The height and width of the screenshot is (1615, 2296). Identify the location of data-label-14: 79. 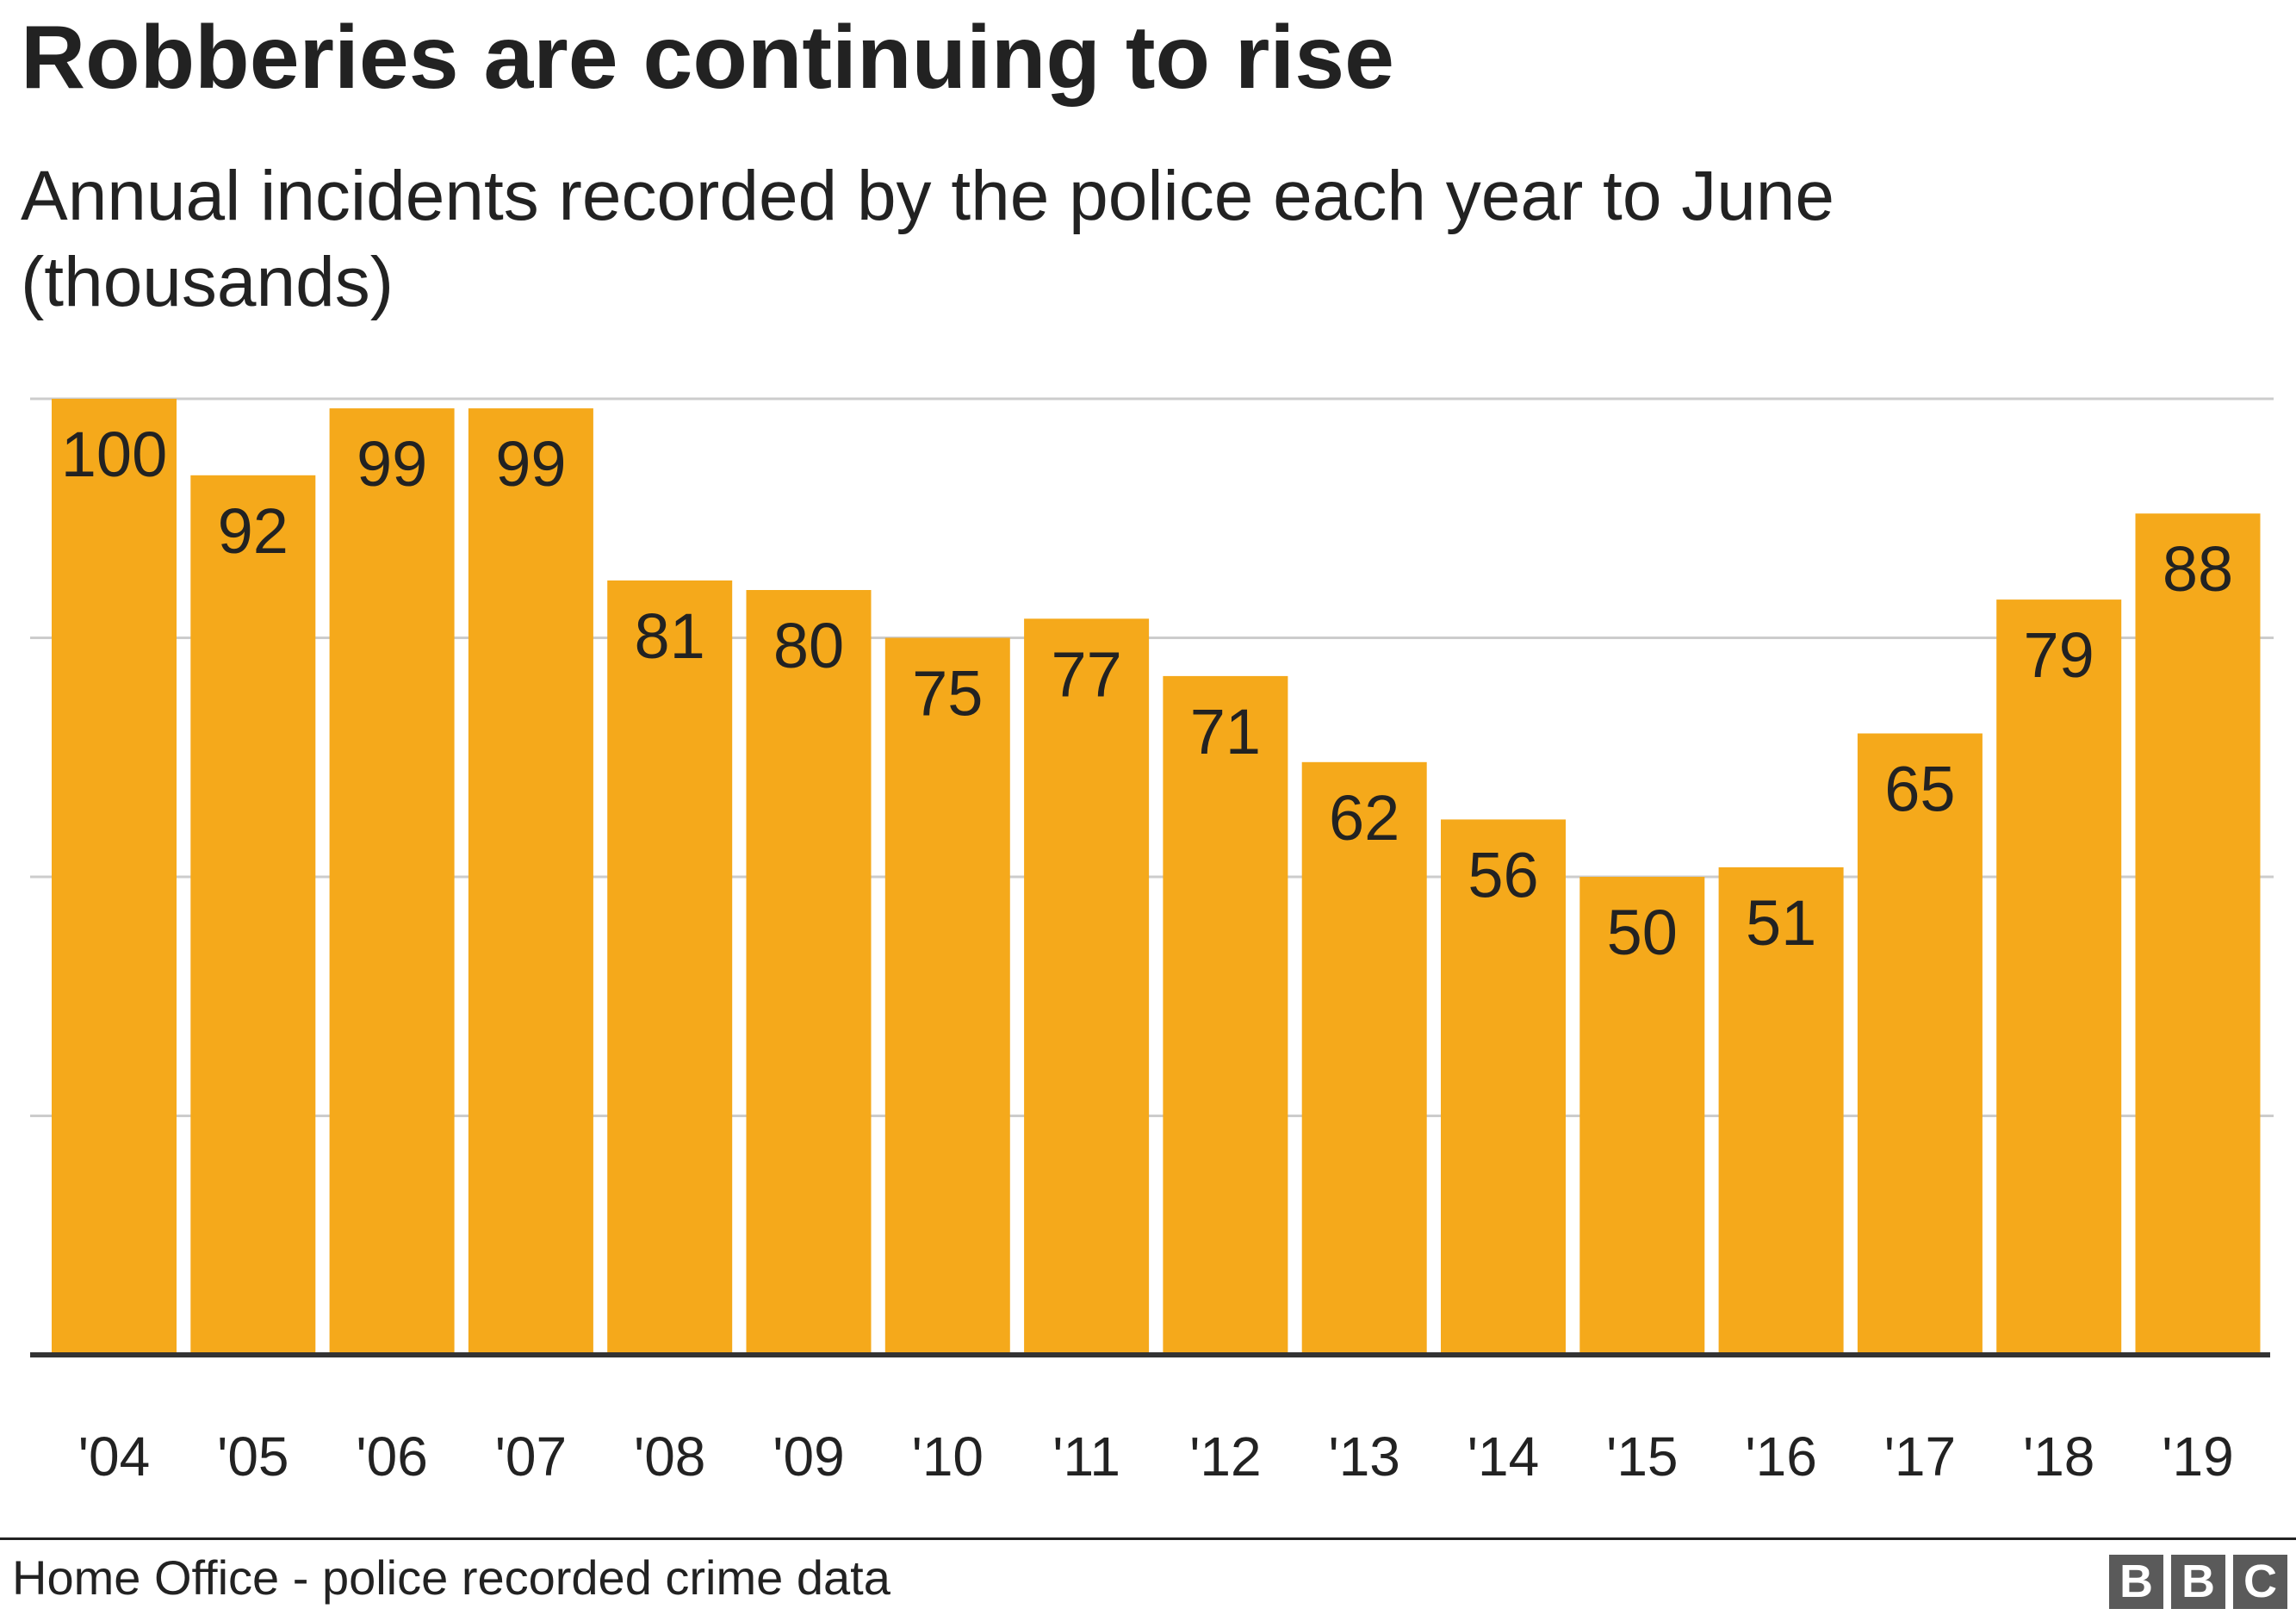
(2059, 655).